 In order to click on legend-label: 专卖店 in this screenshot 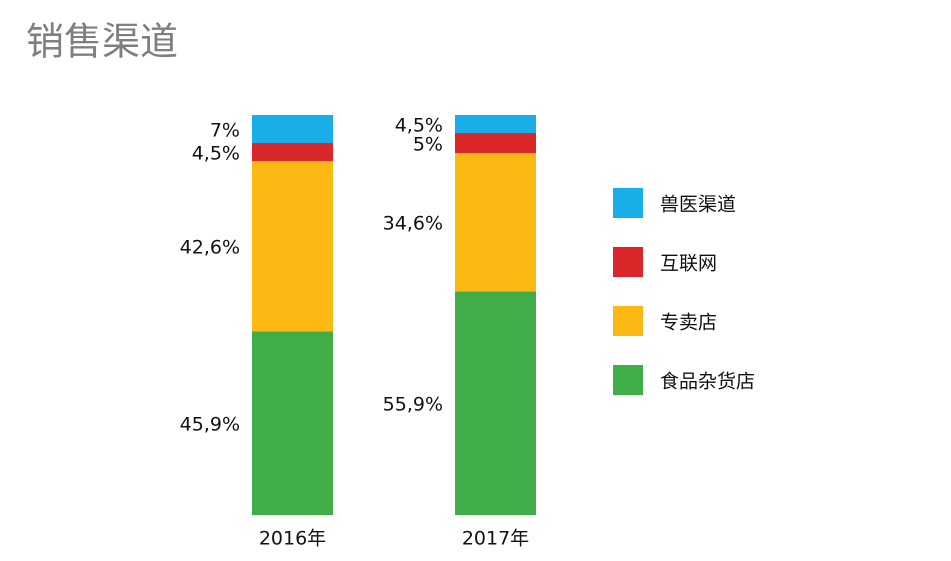, I will do `click(688, 323)`.